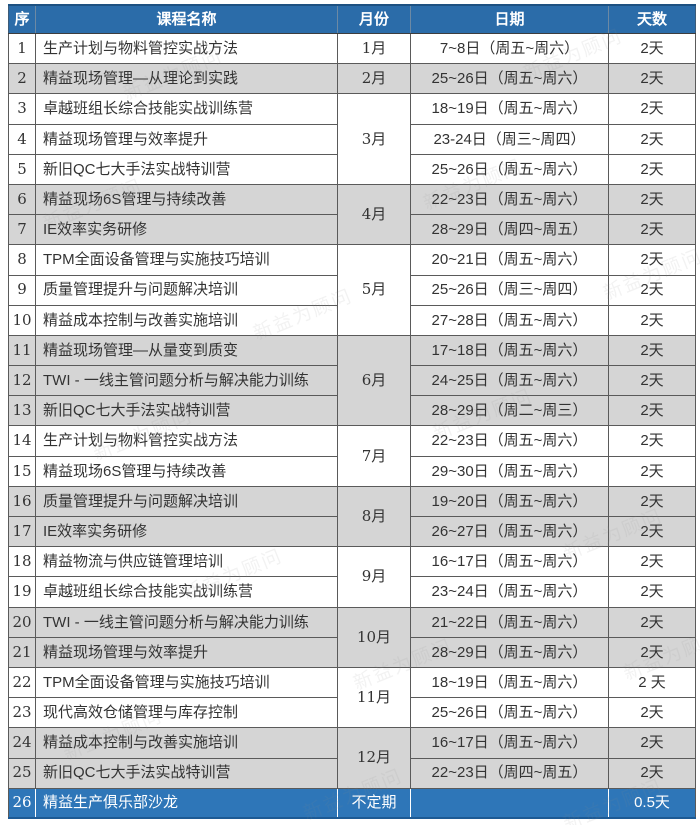 This screenshot has width=700, height=825. Describe the element at coordinates (509, 803) in the screenshot. I see `date-cell` at that location.